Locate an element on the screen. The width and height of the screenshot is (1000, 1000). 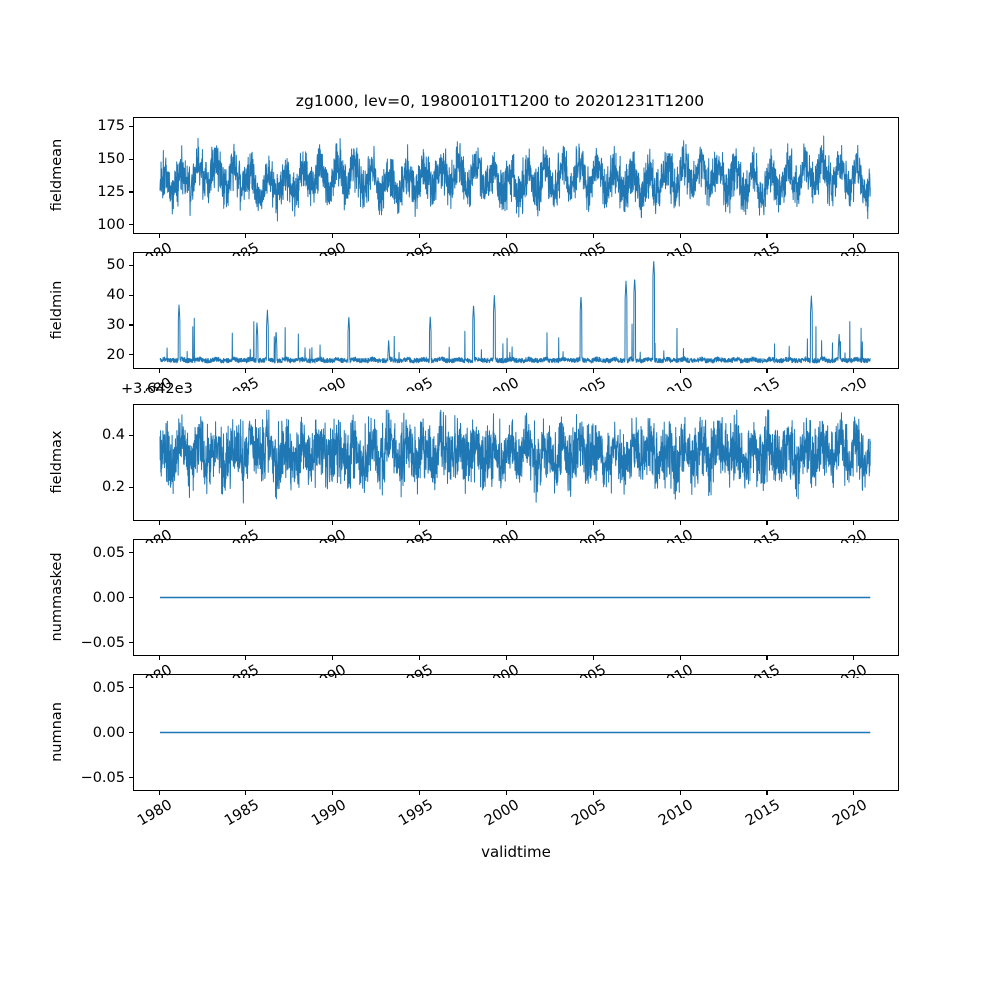
ytick-label: 30 is located at coordinates (115, 324).